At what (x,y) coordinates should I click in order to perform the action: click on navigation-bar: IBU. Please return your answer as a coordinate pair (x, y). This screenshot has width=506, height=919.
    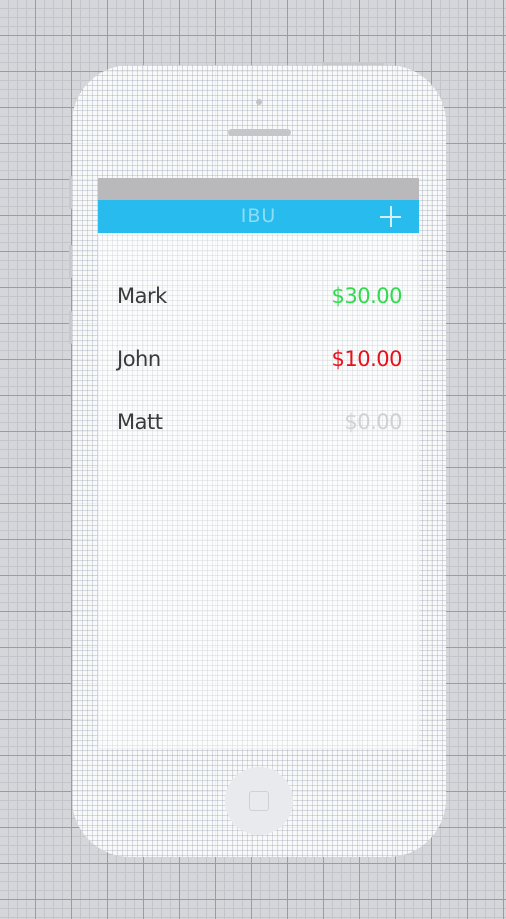
    Looking at the image, I should click on (258, 216).